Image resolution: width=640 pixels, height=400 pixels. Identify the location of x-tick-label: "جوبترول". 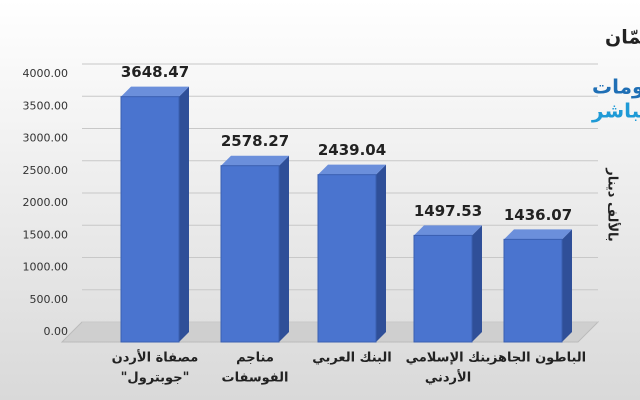
(155, 378).